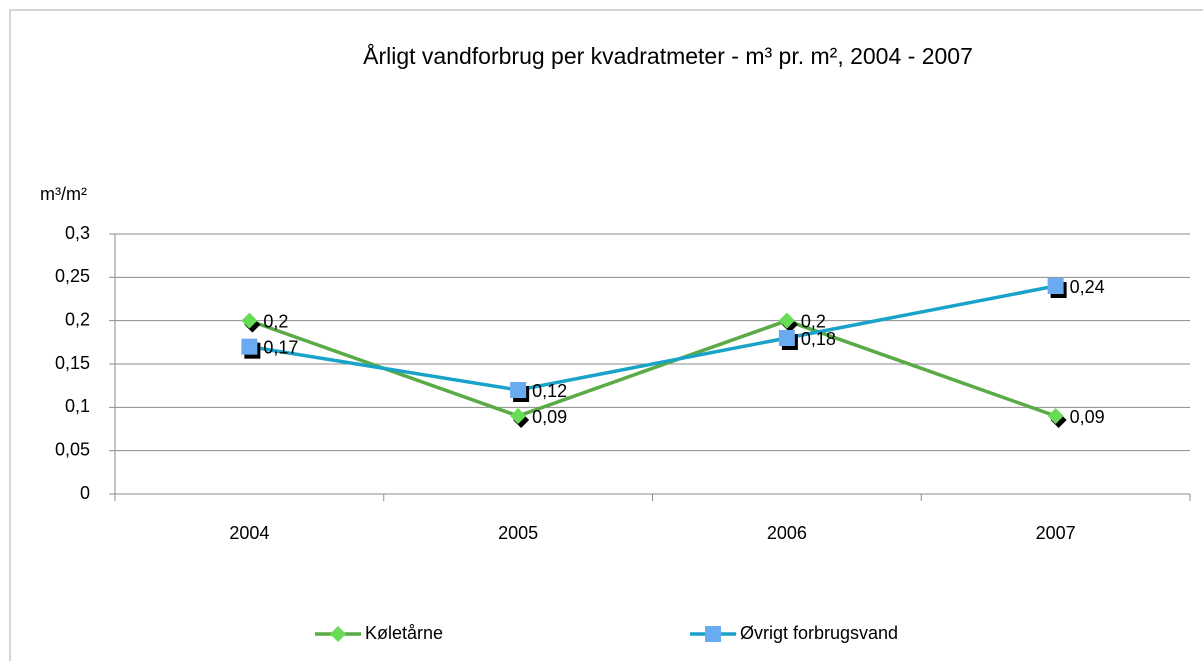 Image resolution: width=1203 pixels, height=661 pixels. What do you see at coordinates (72, 363) in the screenshot?
I see `y-tick-label: 0,15` at bounding box center [72, 363].